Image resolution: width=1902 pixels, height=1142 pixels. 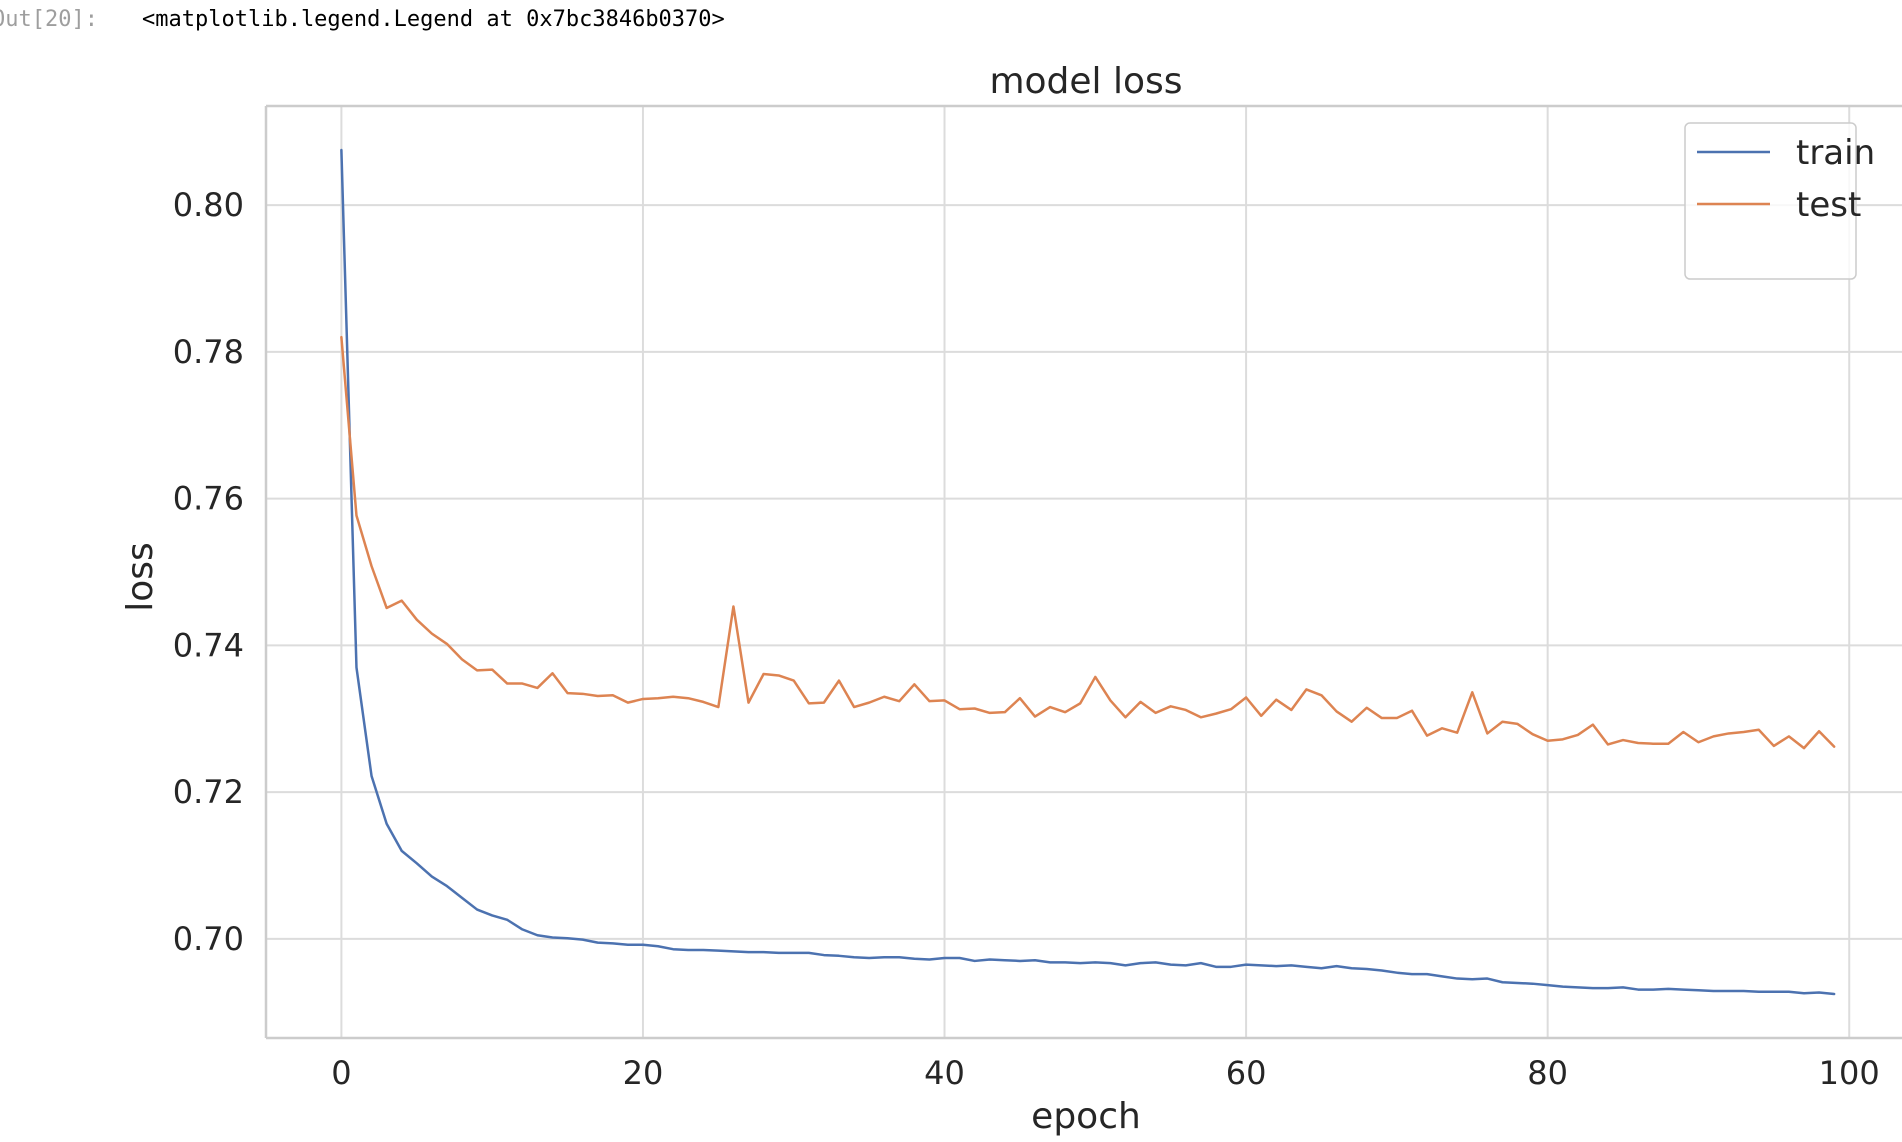 What do you see at coordinates (1835, 153) in the screenshot?
I see `legend-label-train: train` at bounding box center [1835, 153].